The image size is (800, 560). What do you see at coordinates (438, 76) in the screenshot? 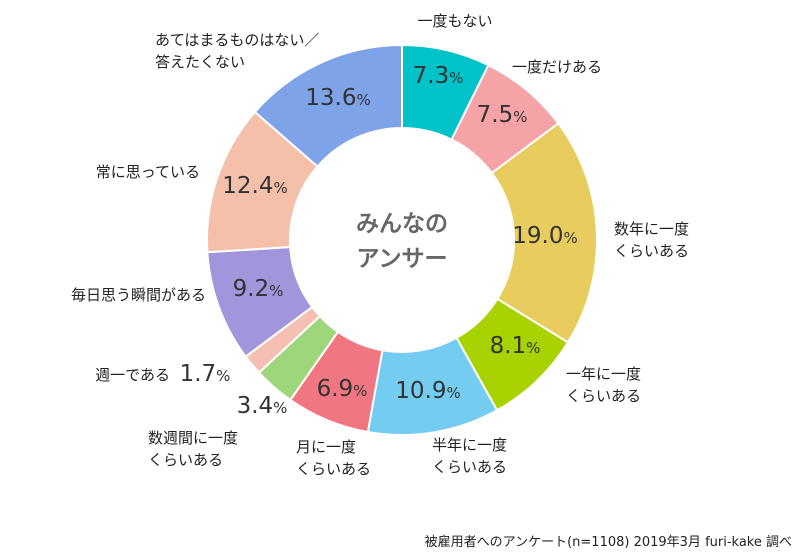
I see `percent-label-1: 7.3%` at bounding box center [438, 76].